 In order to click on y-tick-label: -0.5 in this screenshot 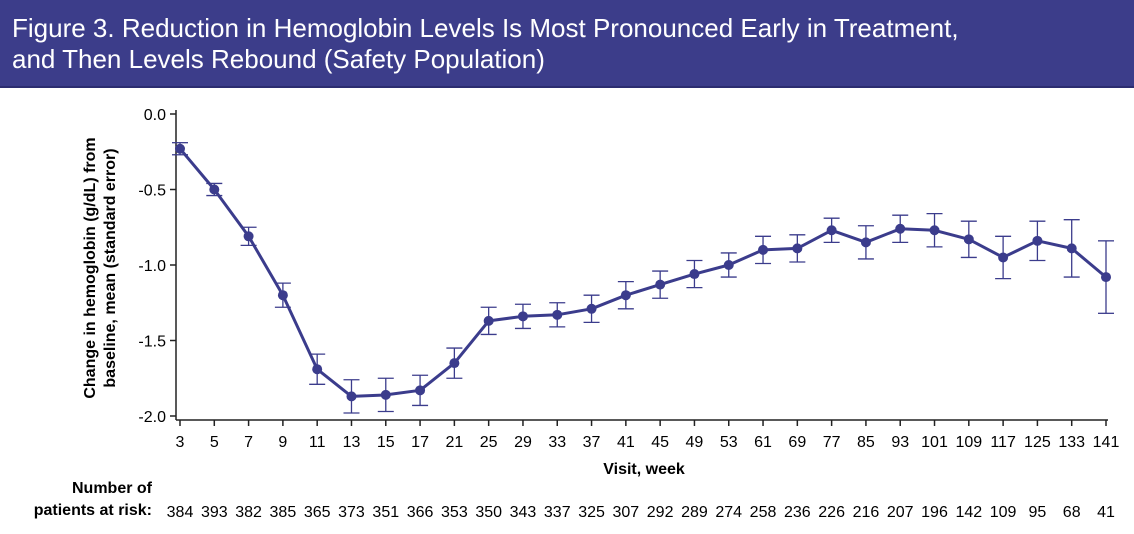, I will do `click(152, 191)`.